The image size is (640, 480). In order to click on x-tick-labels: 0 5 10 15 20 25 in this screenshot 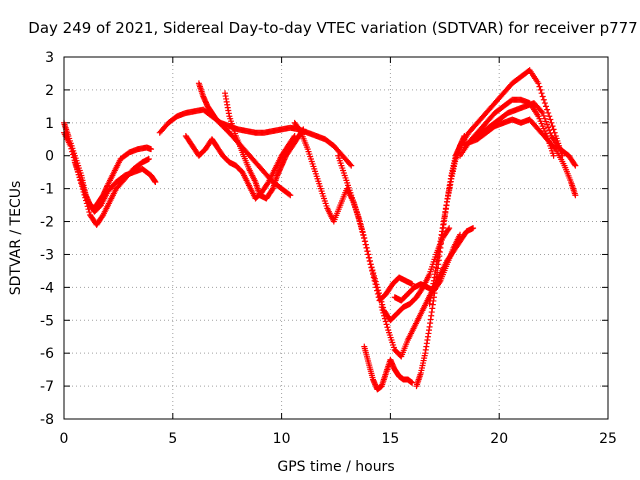, I will do `click(338, 439)`.